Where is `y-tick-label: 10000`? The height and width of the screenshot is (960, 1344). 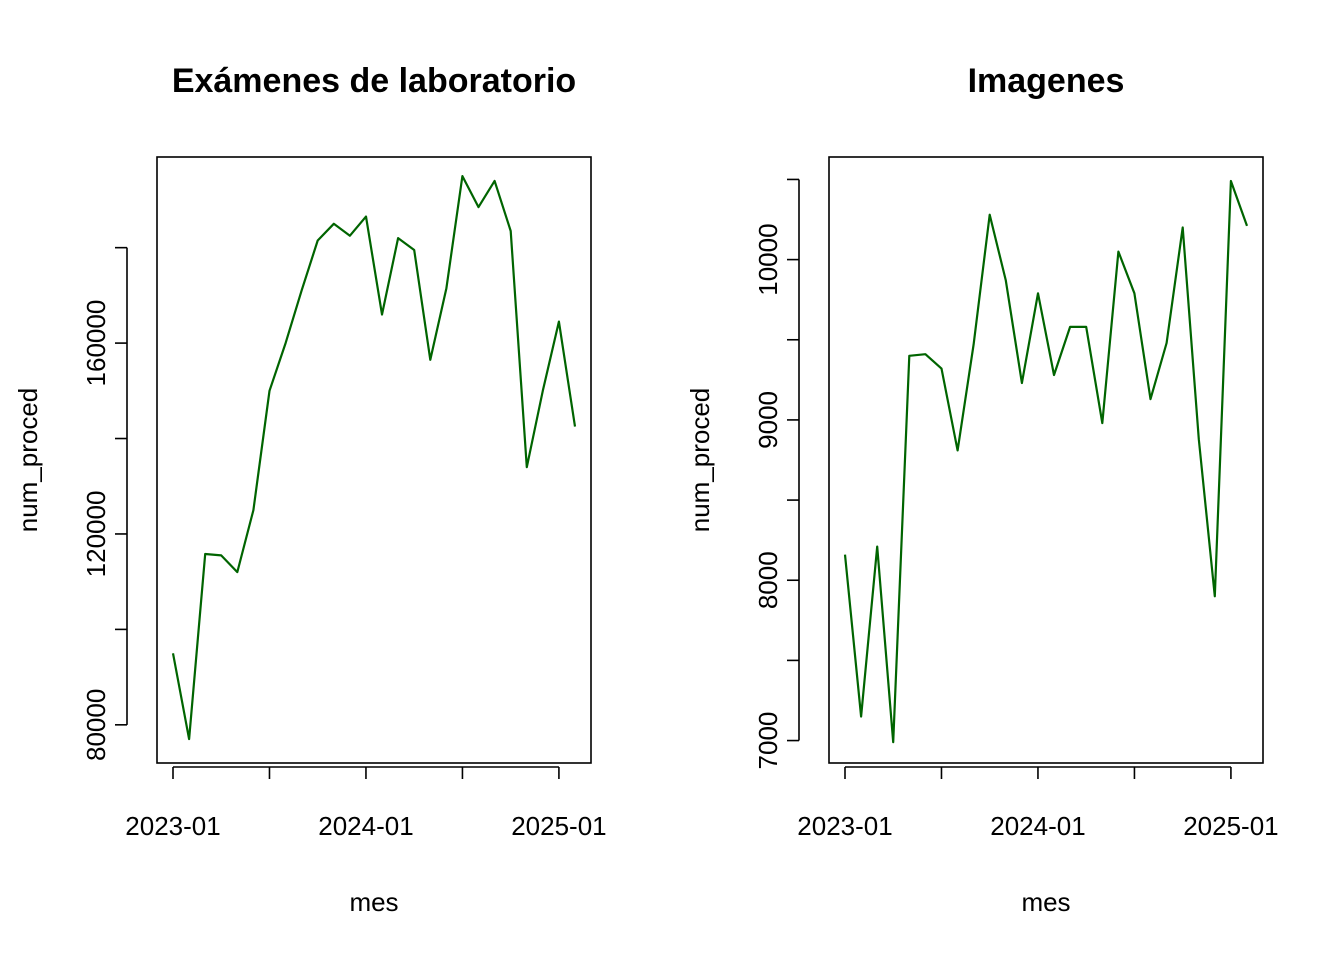 y-tick-label: 10000 is located at coordinates (768, 259).